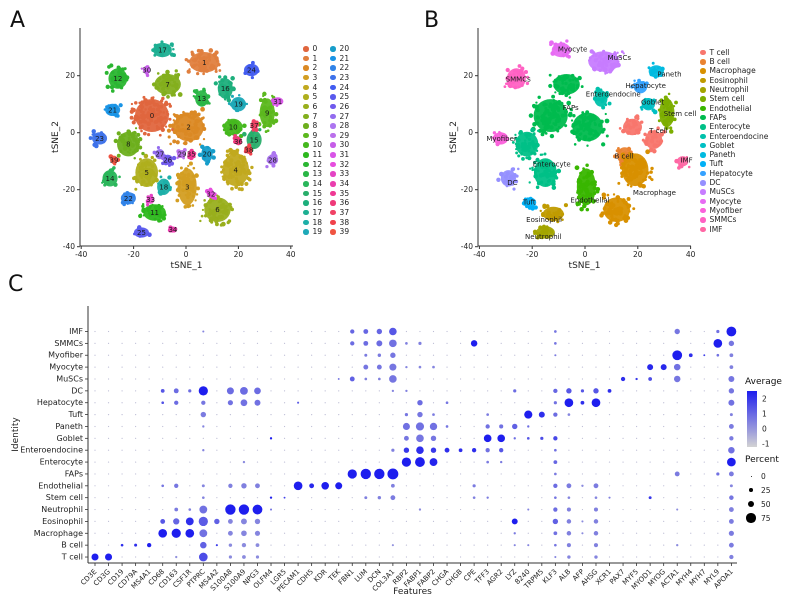  Describe the element at coordinates (312, 223) in the screenshot. I see `legend-item-cluster-18: 18` at that location.